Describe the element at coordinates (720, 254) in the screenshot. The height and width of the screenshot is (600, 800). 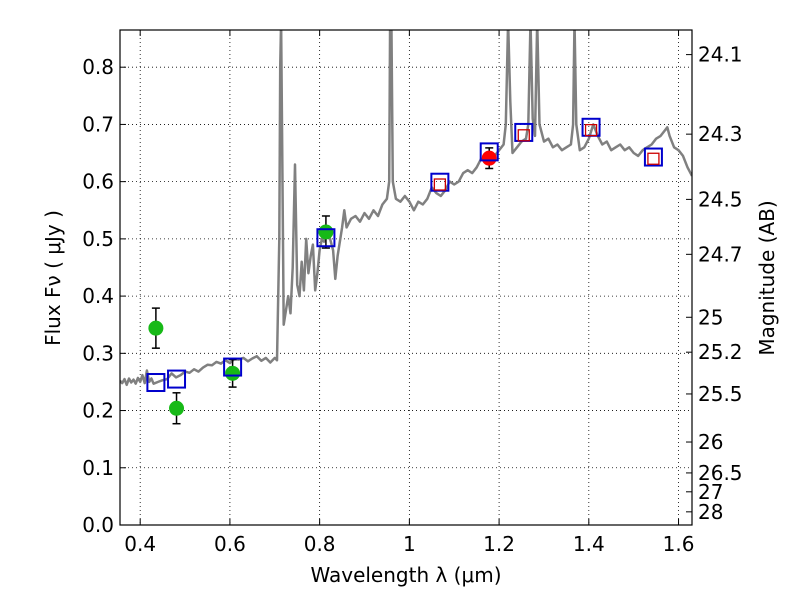
I see `right-axis-tick-label: 24.7` at that location.